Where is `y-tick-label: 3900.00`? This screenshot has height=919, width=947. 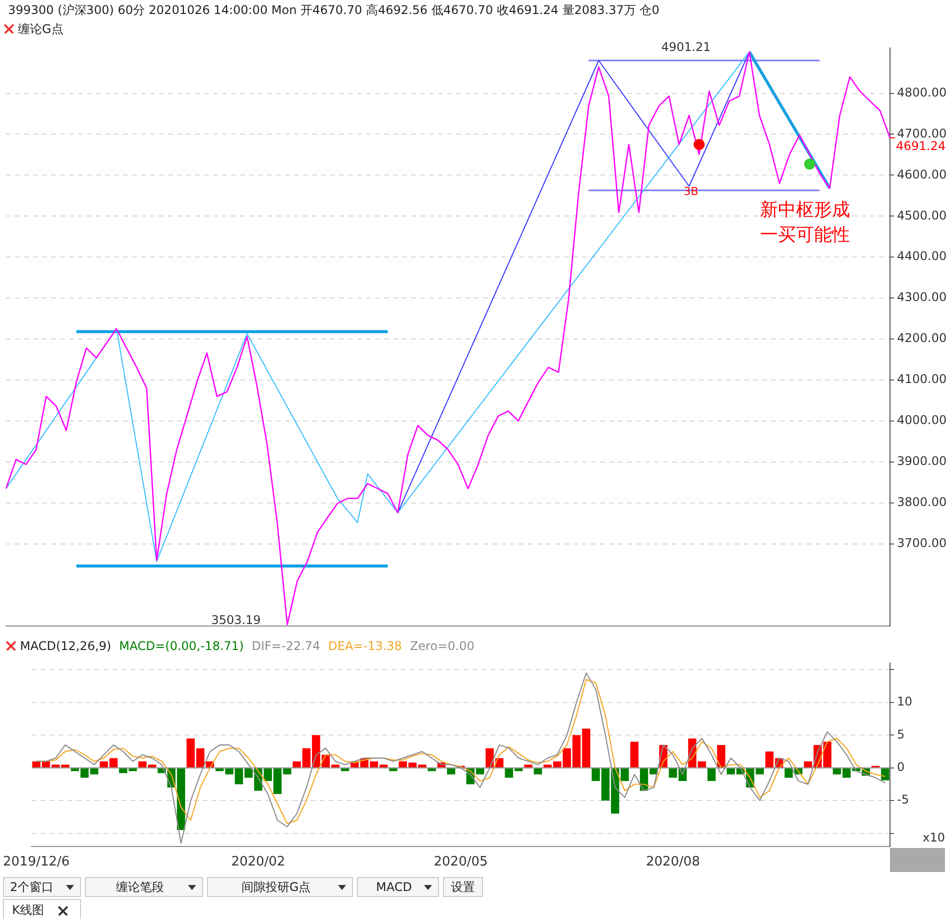
y-tick-label: 3900.00 is located at coordinates (922, 461).